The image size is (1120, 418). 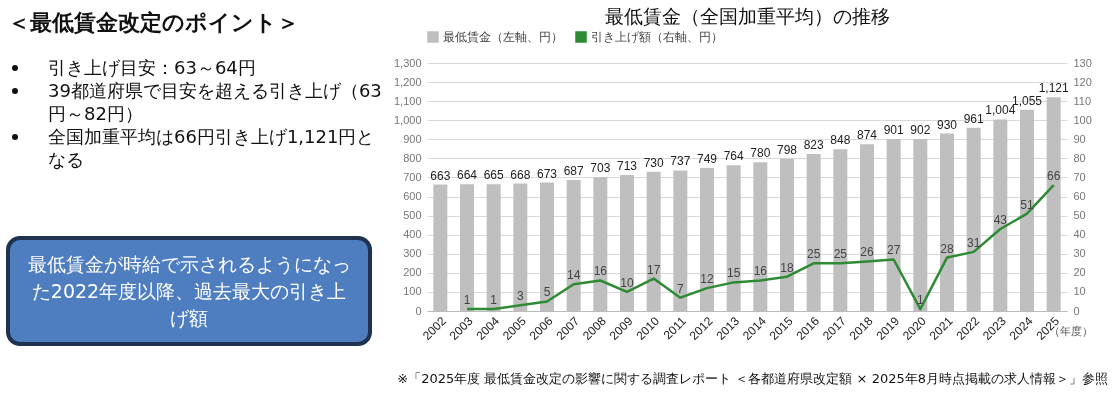 What do you see at coordinates (947, 248) in the screenshot?
I see `data-label: 28` at bounding box center [947, 248].